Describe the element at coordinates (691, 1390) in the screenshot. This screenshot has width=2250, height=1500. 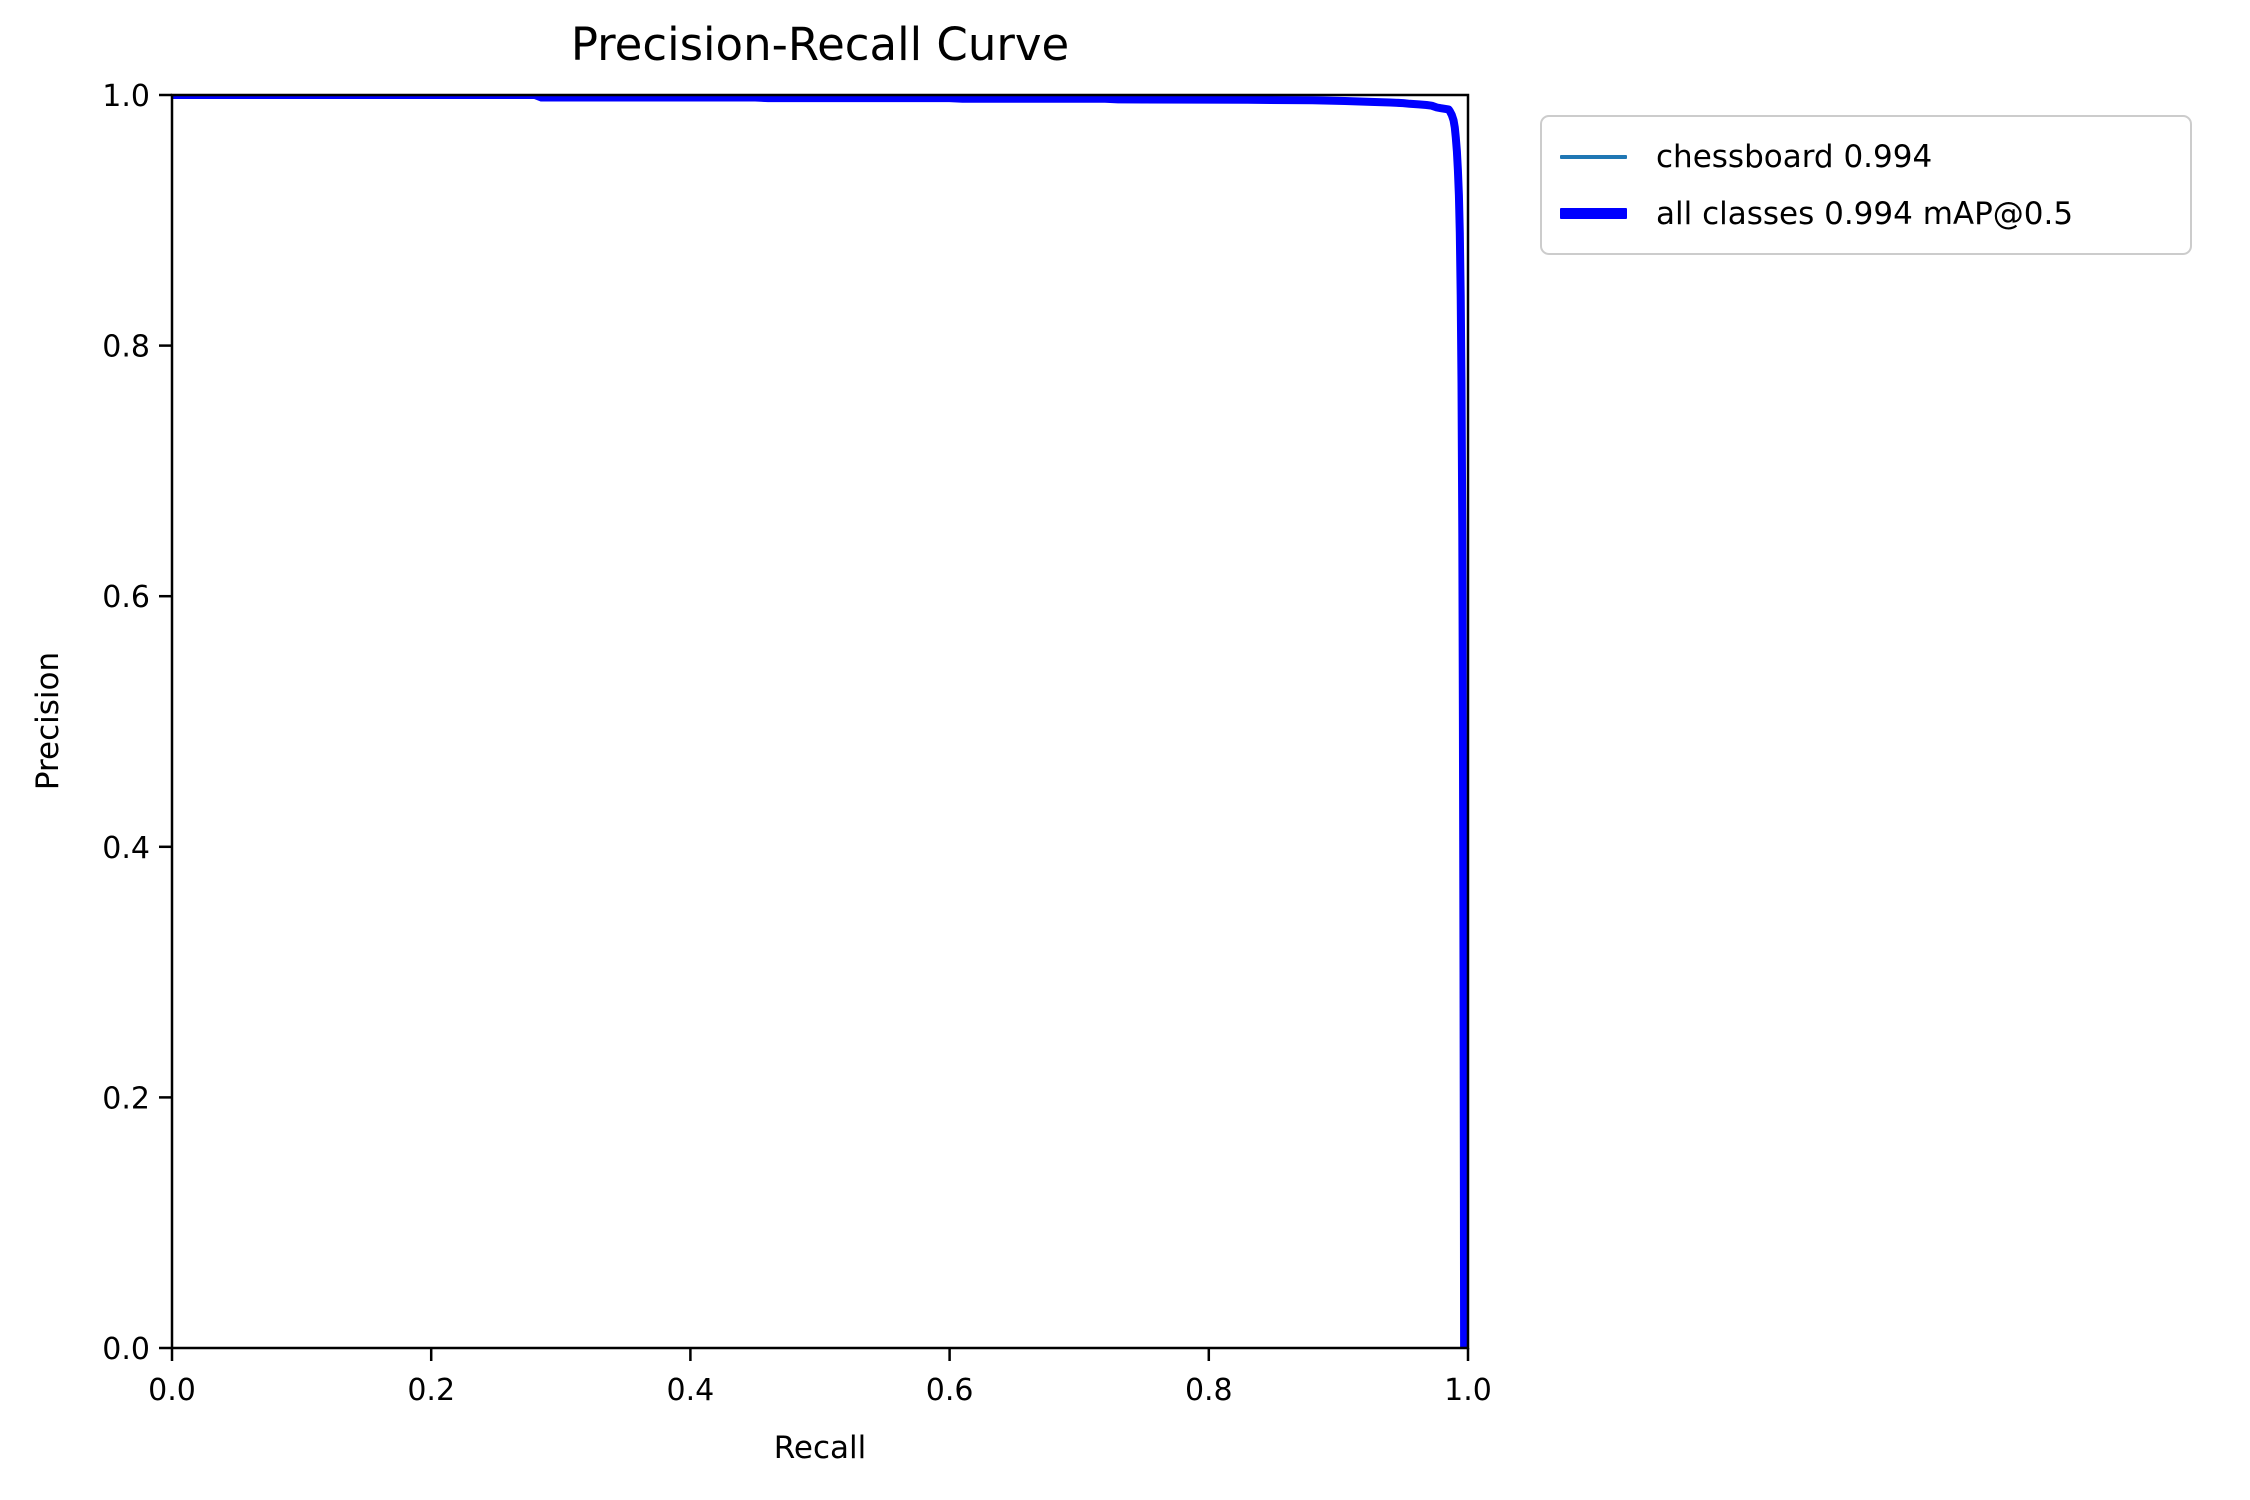
I see `x-tick-label: 0.4` at that location.